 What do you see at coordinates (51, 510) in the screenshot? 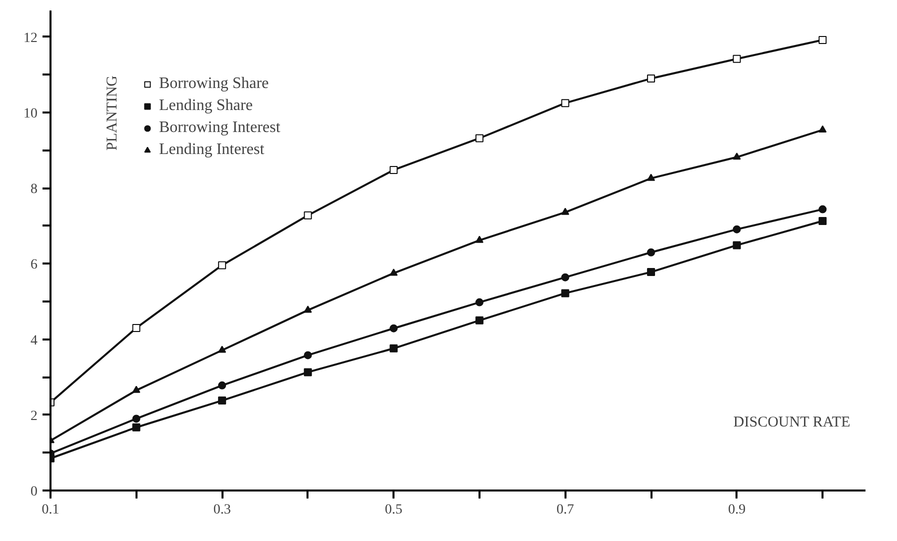
I see `x-tick-label: 0.1` at bounding box center [51, 510].